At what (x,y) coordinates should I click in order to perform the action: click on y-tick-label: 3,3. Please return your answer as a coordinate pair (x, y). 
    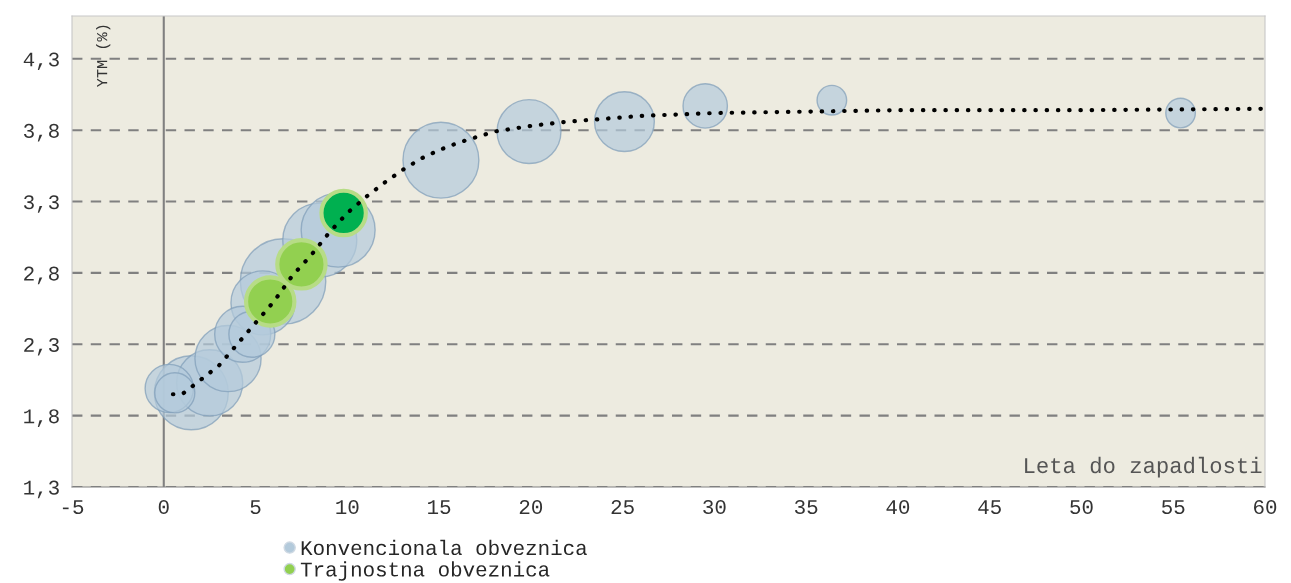
    Looking at the image, I should click on (41, 204).